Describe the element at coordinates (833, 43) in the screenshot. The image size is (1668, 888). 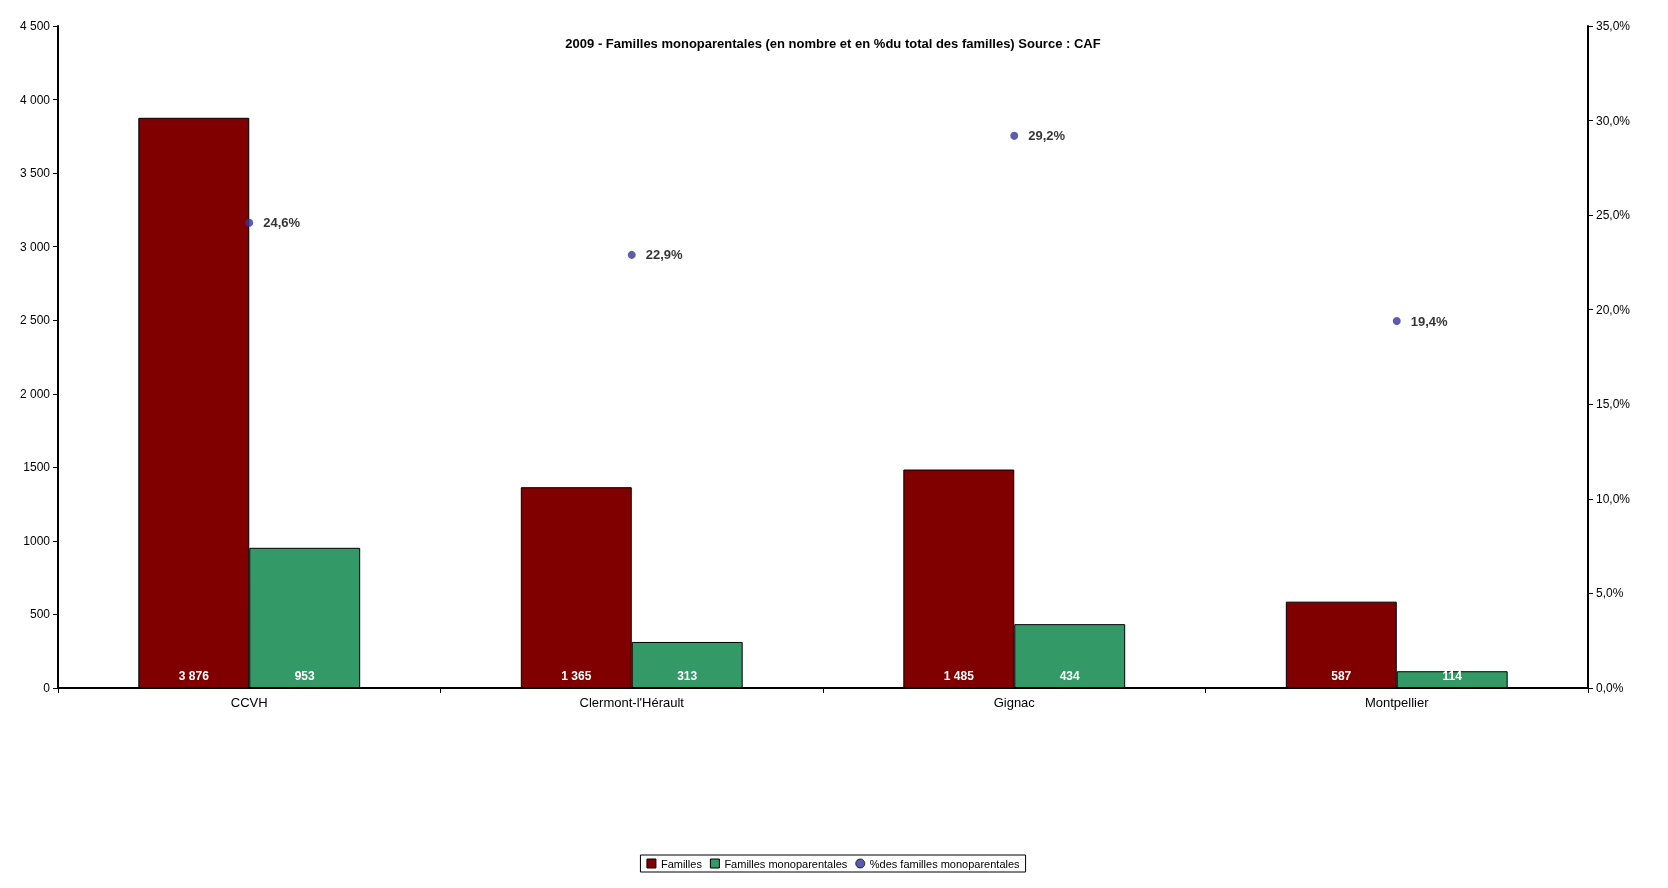
I see `text: 2009 - Familles monoparentales (en nombre et en %du total des familles) Source : CAF` at that location.